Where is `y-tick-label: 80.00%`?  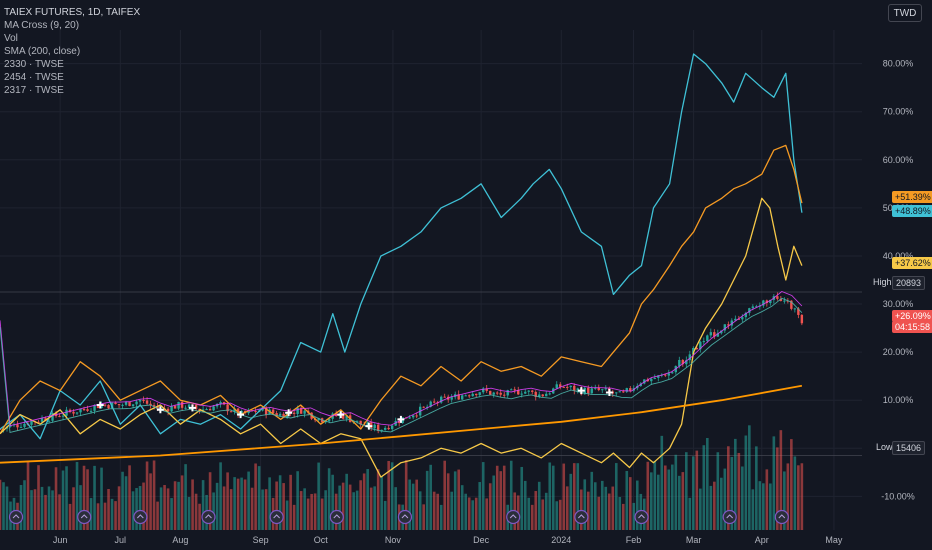
y-tick-label: 80.00% is located at coordinates (898, 64).